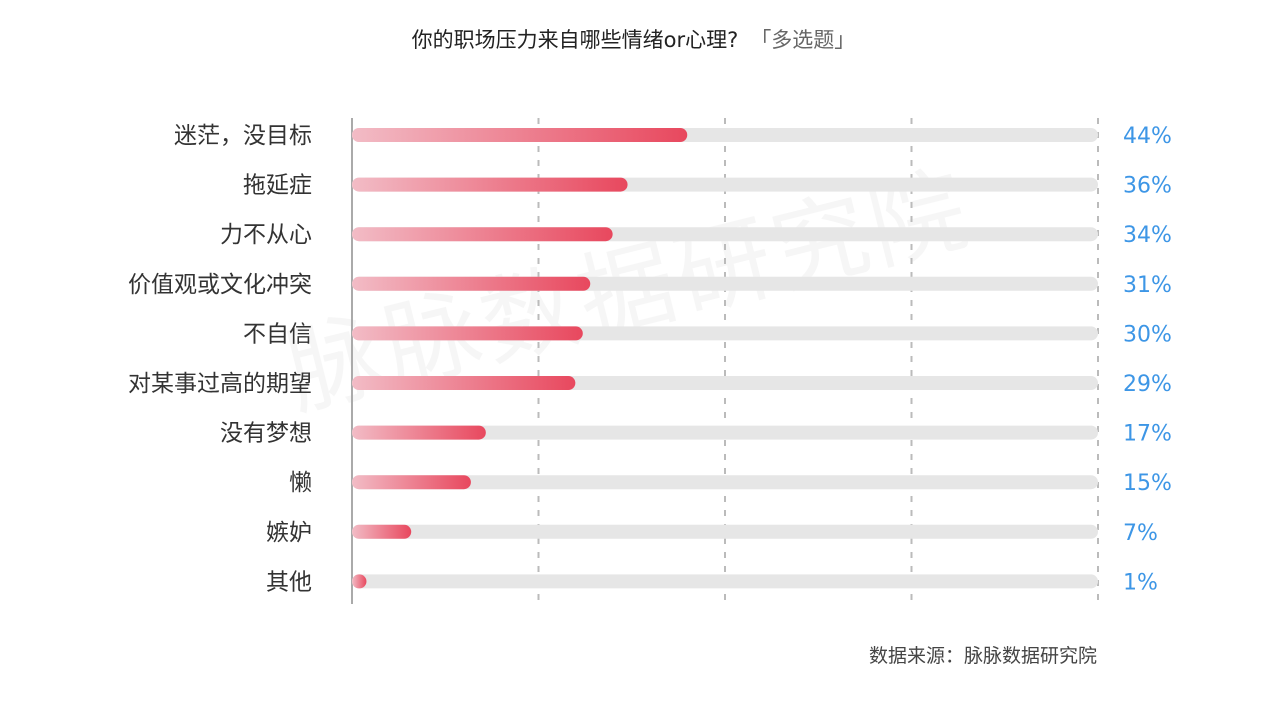 The width and height of the screenshot is (1267, 703). I want to click on data-source-note: 数据来源：脉脉数据研究院, so click(982, 656).